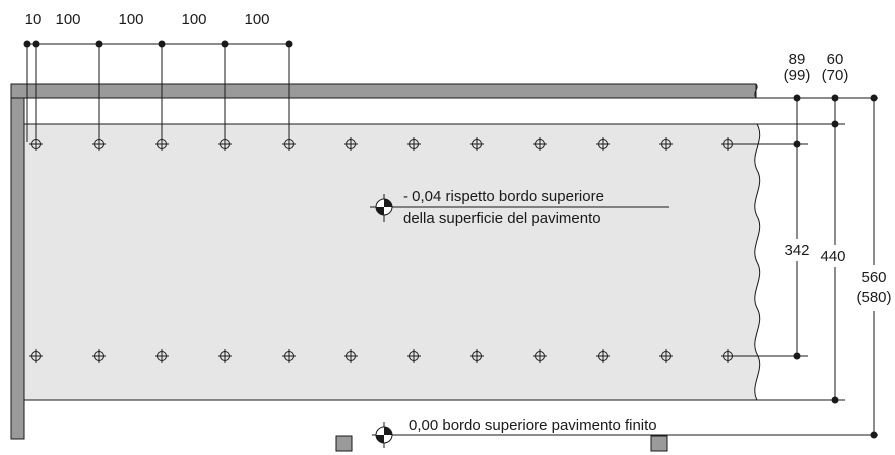 Image resolution: width=895 pixels, height=455 pixels. What do you see at coordinates (757, 262) in the screenshot?
I see `panel-break-line` at bounding box center [757, 262].